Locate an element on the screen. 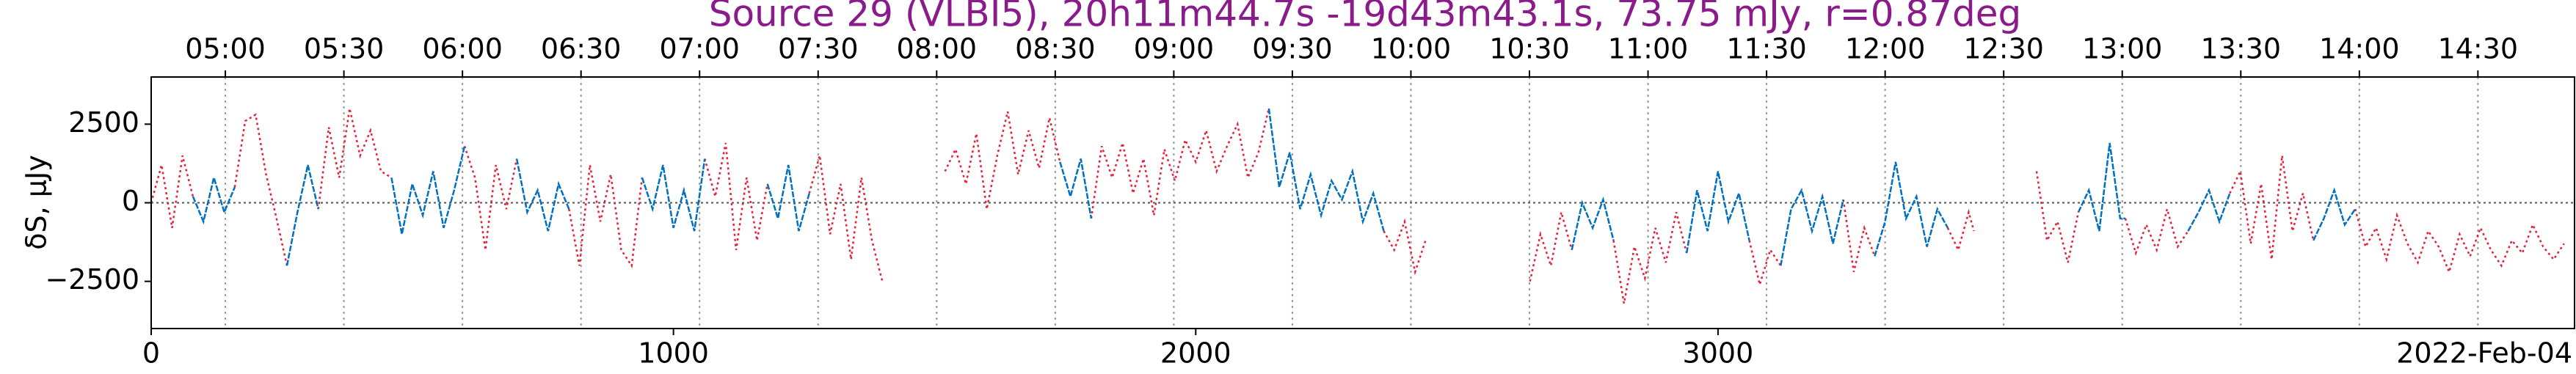 The height and width of the screenshot is (374, 2576). top-tick-label: 14:00 is located at coordinates (2359, 49).